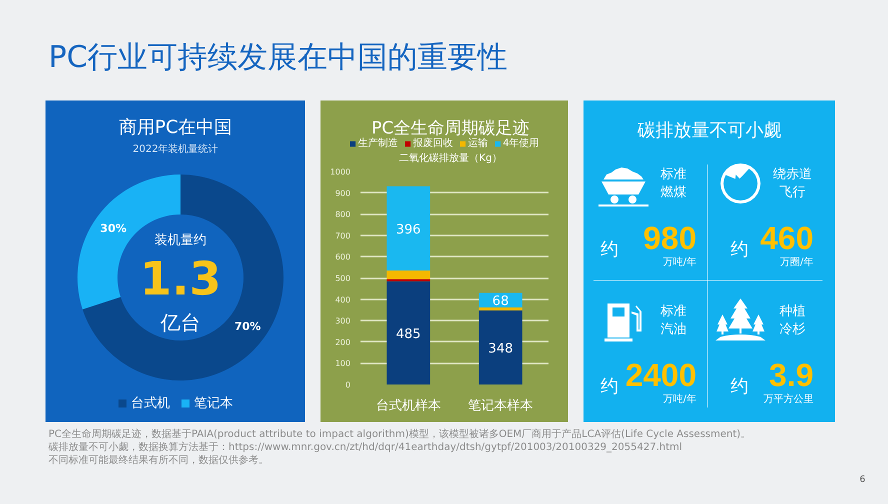  Describe the element at coordinates (478, 143) in the screenshot. I see `legend-label: 运输` at that location.